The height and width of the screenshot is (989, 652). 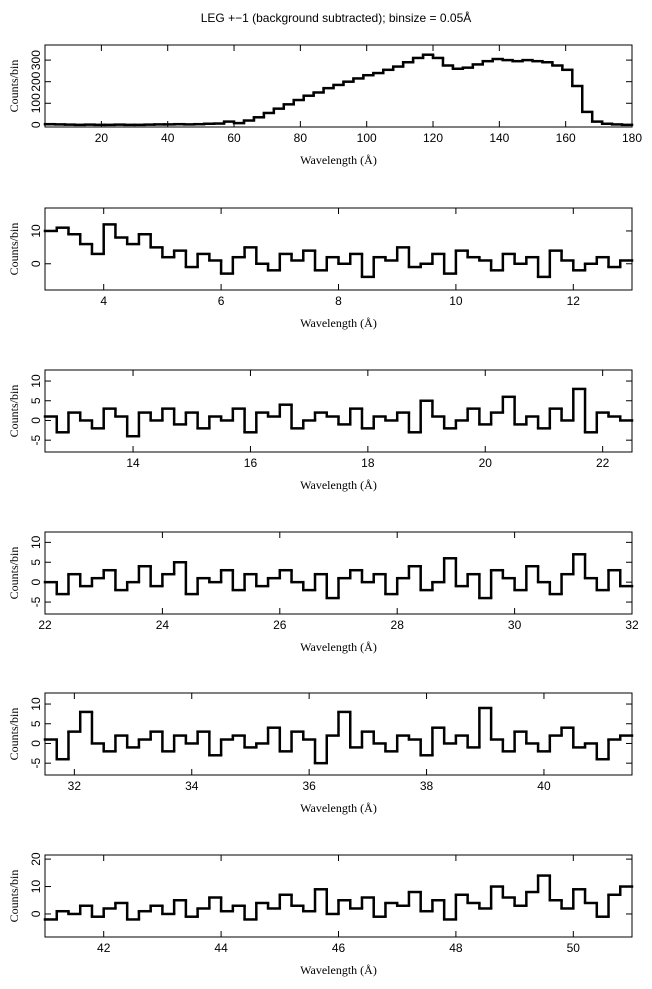 I want to click on x-tick-label: 28, so click(x=398, y=625).